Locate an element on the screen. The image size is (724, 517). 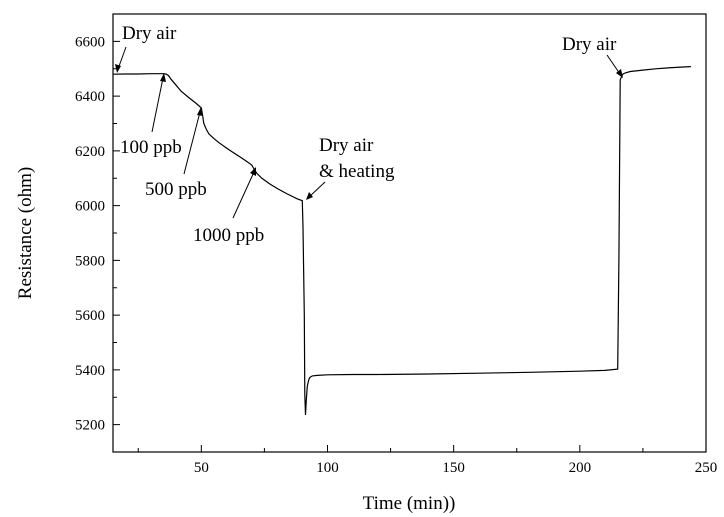
y-tick-label: 5400 is located at coordinates (90, 371).